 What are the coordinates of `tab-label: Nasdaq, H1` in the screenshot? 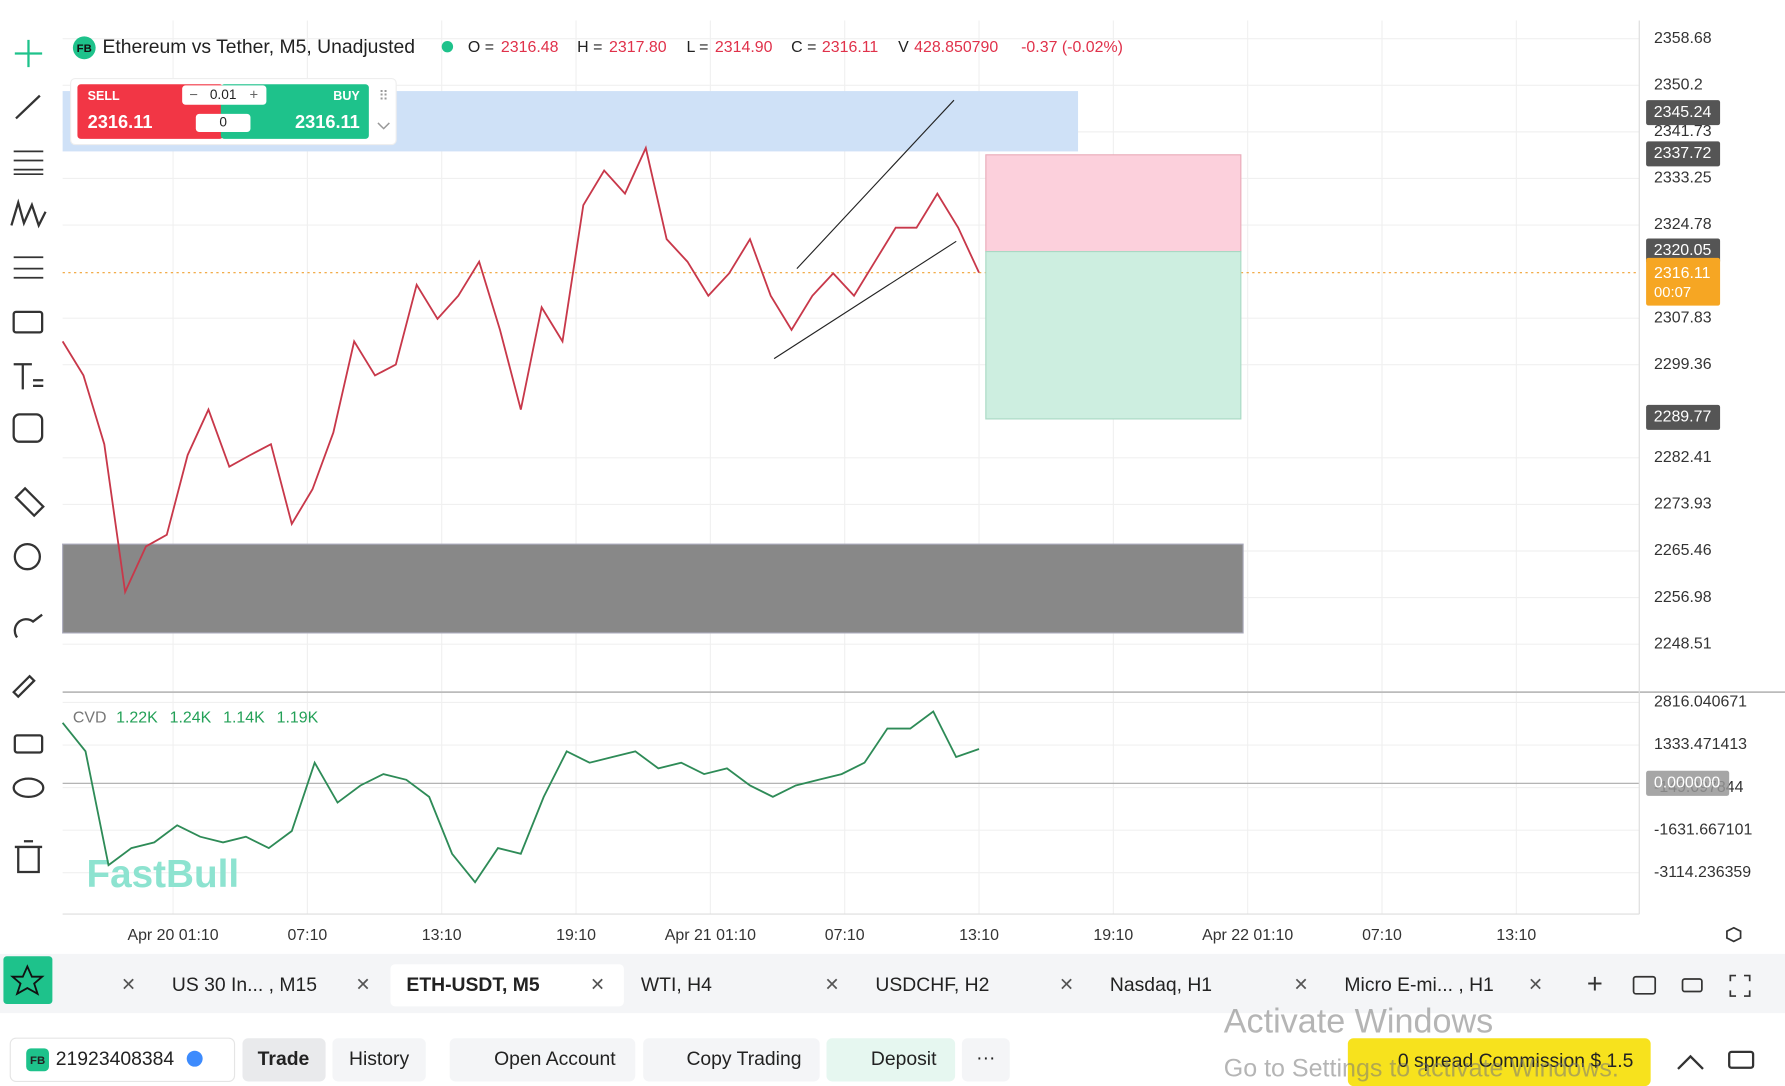 It's located at (1161, 985).